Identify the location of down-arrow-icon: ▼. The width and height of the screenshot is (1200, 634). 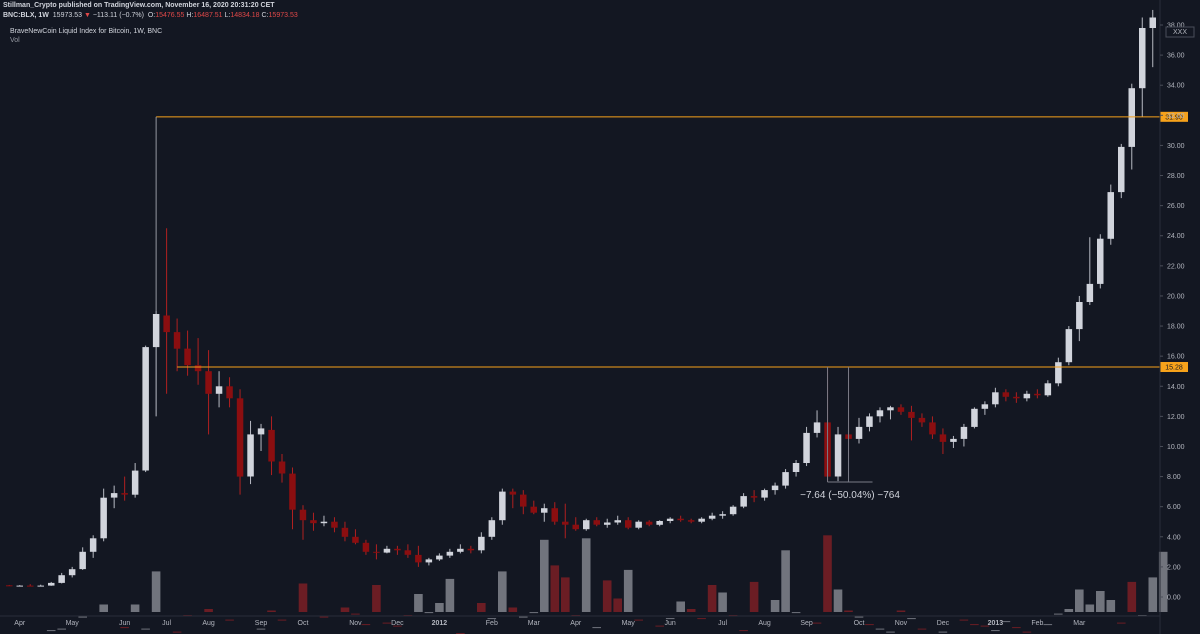
(87, 15).